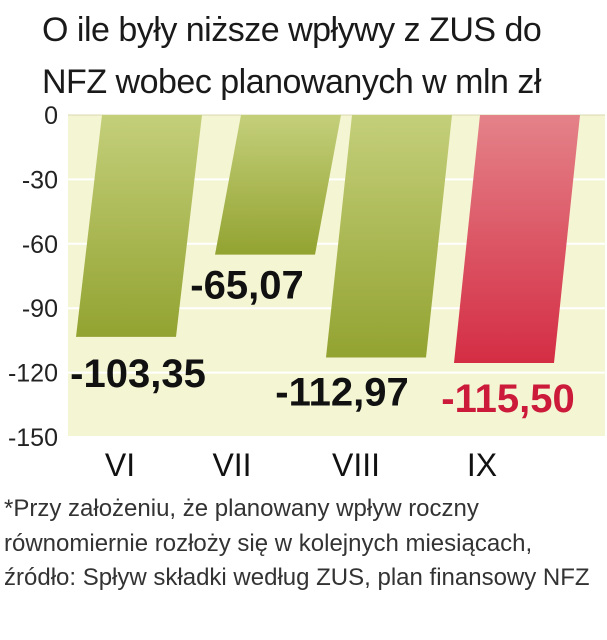  I want to click on y-tick-label: -30, so click(40, 180).